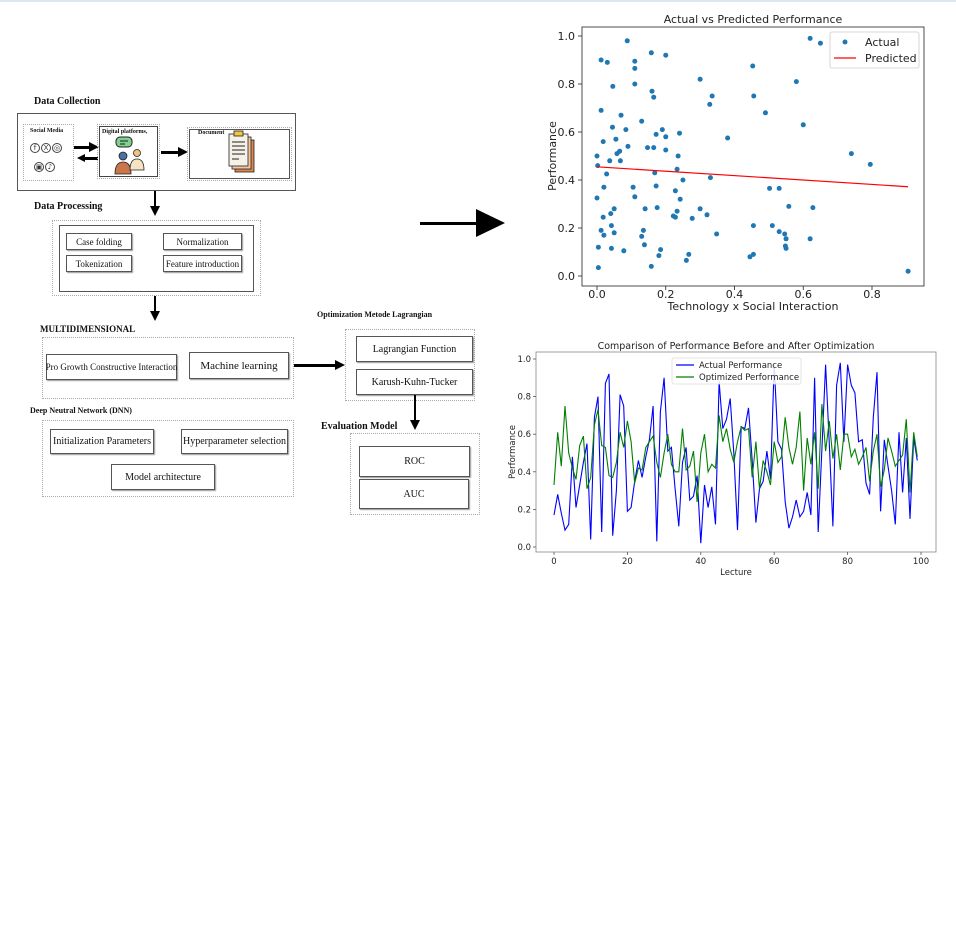 This screenshot has height=932, width=956. What do you see at coordinates (125, 132) in the screenshot?
I see `digital-platforms-label: Digital platforms,` at bounding box center [125, 132].